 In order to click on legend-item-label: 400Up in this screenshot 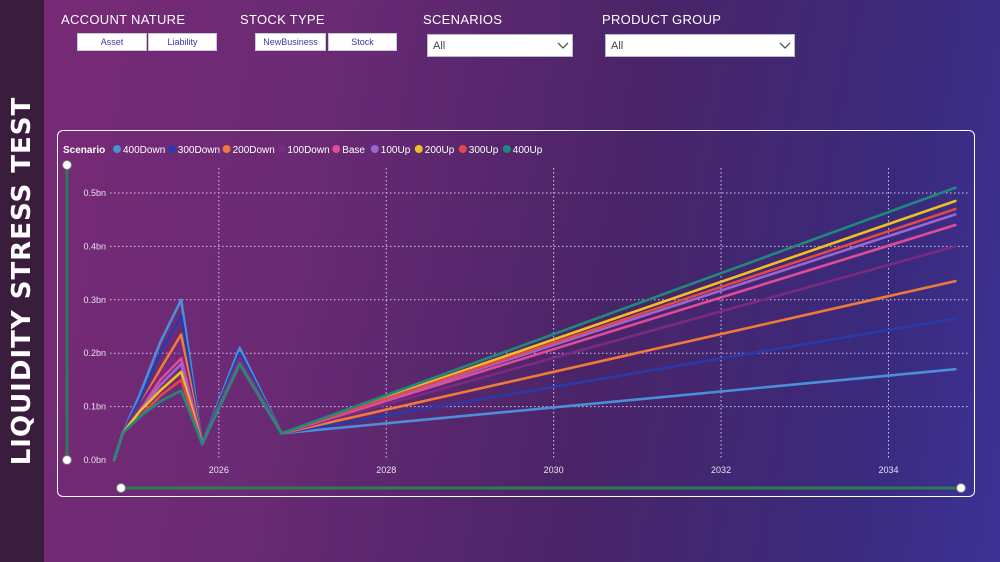, I will do `click(528, 150)`.